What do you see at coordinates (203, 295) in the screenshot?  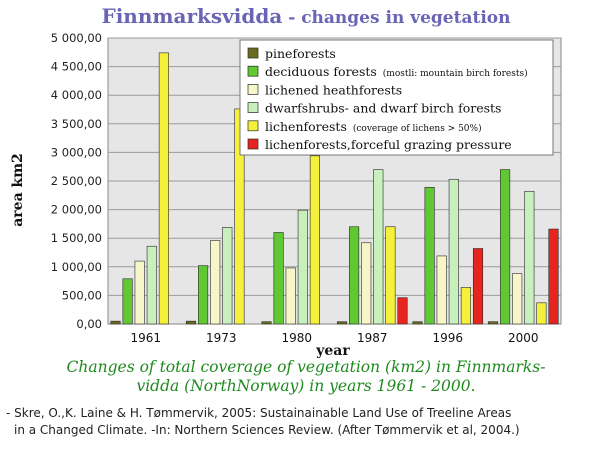 I see `bar-deciduous-forests-1973` at bounding box center [203, 295].